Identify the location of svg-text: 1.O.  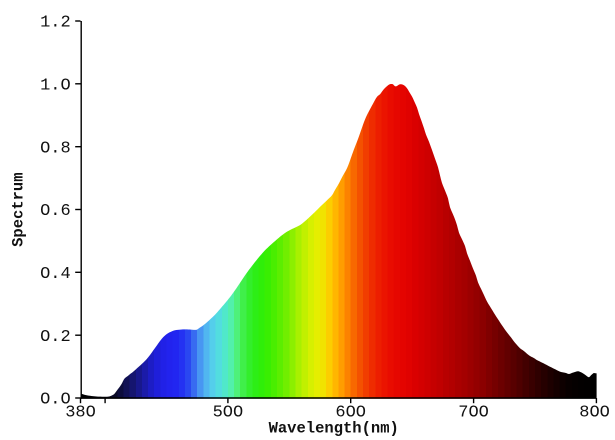
(55, 85).